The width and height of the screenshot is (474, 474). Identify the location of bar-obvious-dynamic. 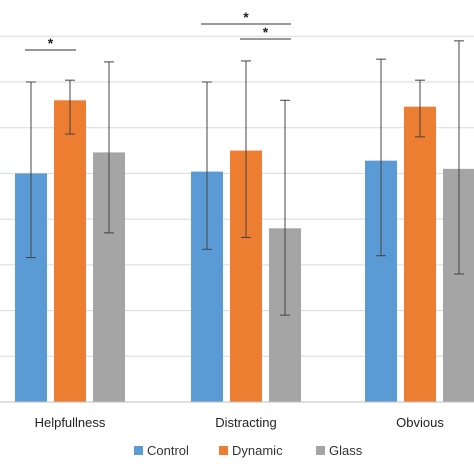
(420, 254).